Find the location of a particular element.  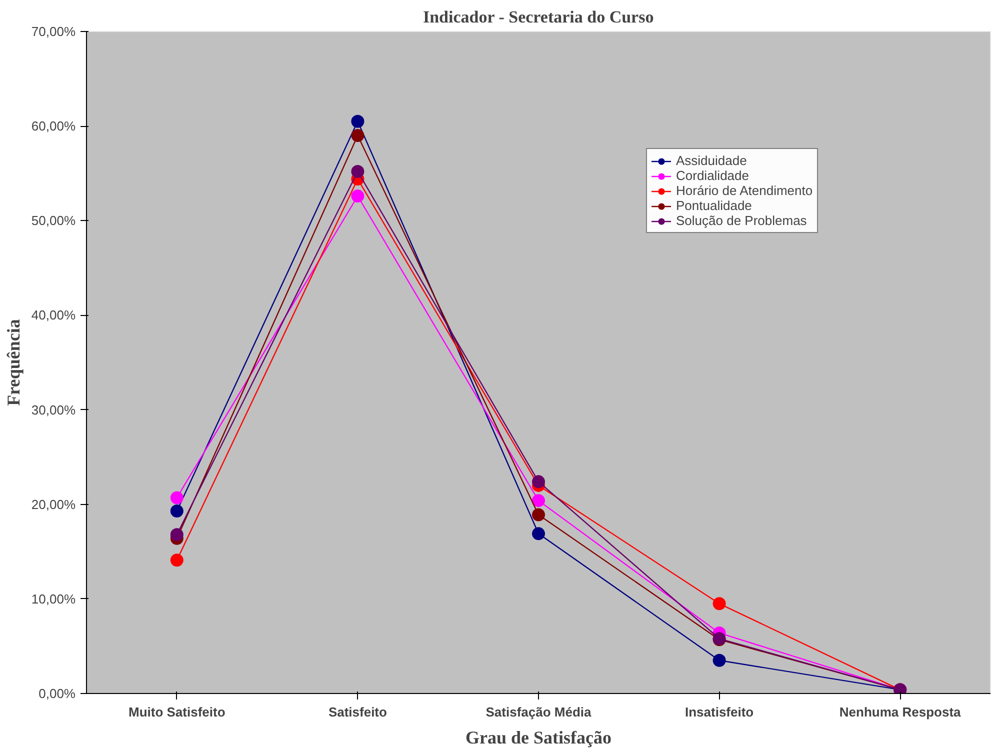

x-tick-label: Insatisfeito is located at coordinates (719, 712).